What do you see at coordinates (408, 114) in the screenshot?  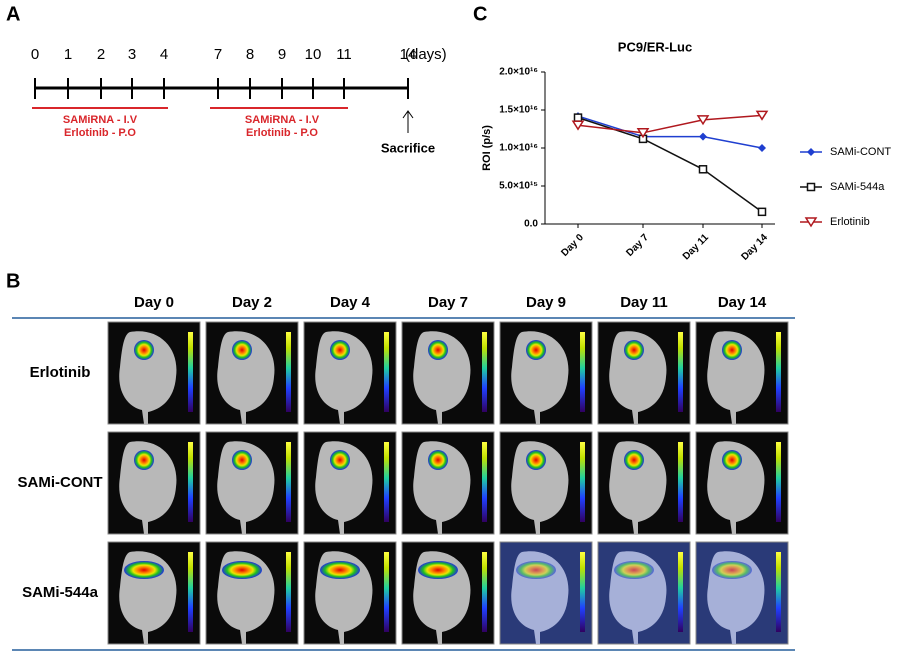 I see `arrow-head` at bounding box center [408, 114].